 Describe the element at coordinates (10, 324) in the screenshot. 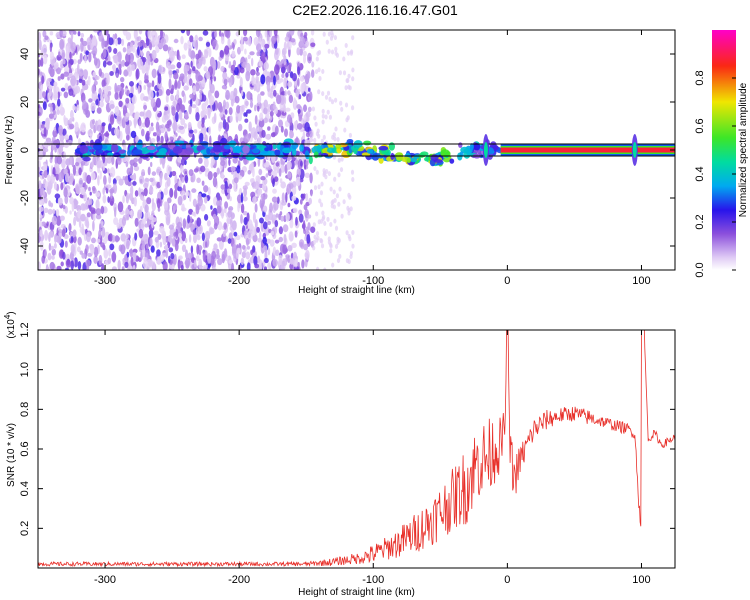

I see `scale-multiplier: (x104)` at that location.